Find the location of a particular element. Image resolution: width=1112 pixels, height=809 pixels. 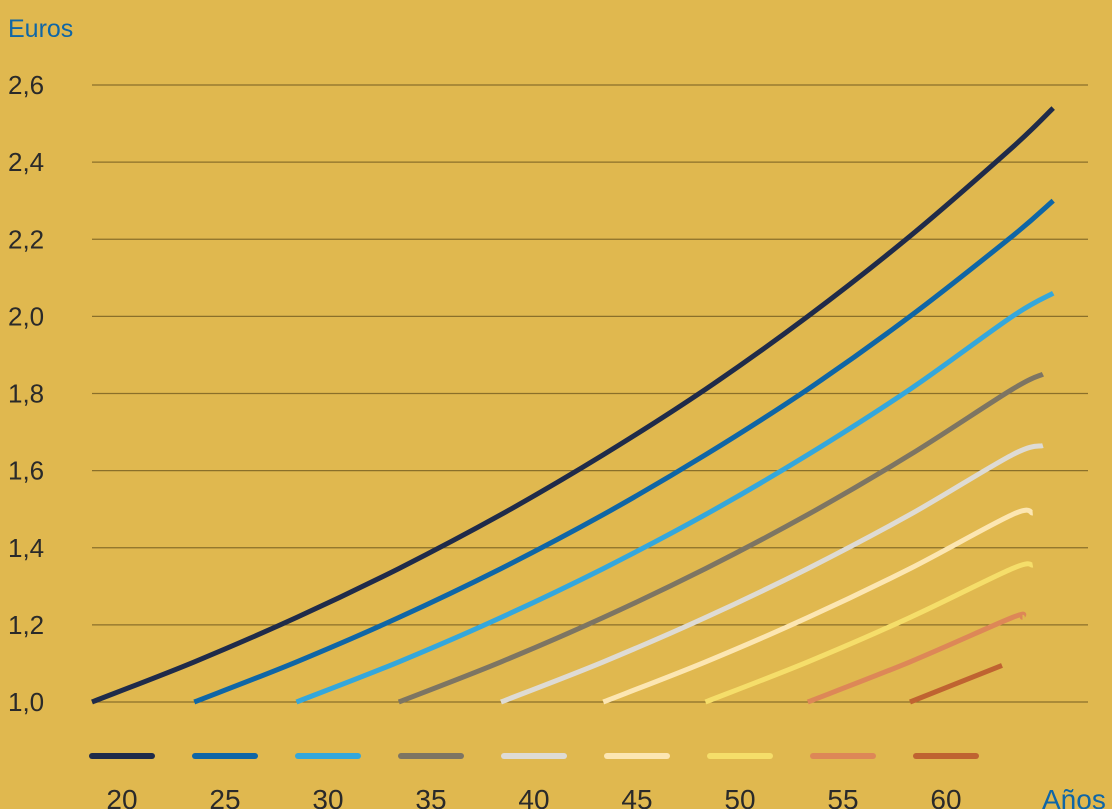

legend-label-30: 30 is located at coordinates (327, 796).